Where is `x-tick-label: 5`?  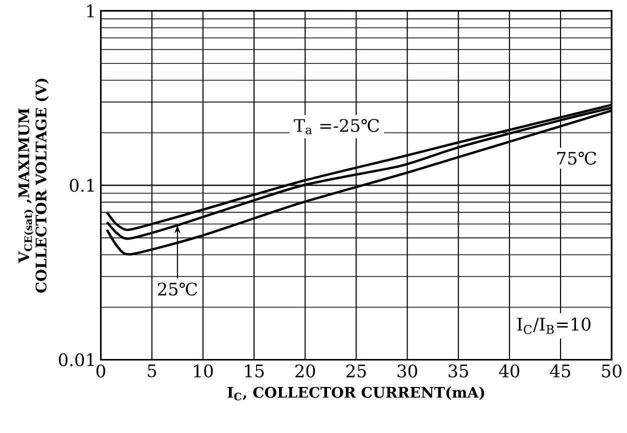
x-tick-label: 5 is located at coordinates (152, 371).